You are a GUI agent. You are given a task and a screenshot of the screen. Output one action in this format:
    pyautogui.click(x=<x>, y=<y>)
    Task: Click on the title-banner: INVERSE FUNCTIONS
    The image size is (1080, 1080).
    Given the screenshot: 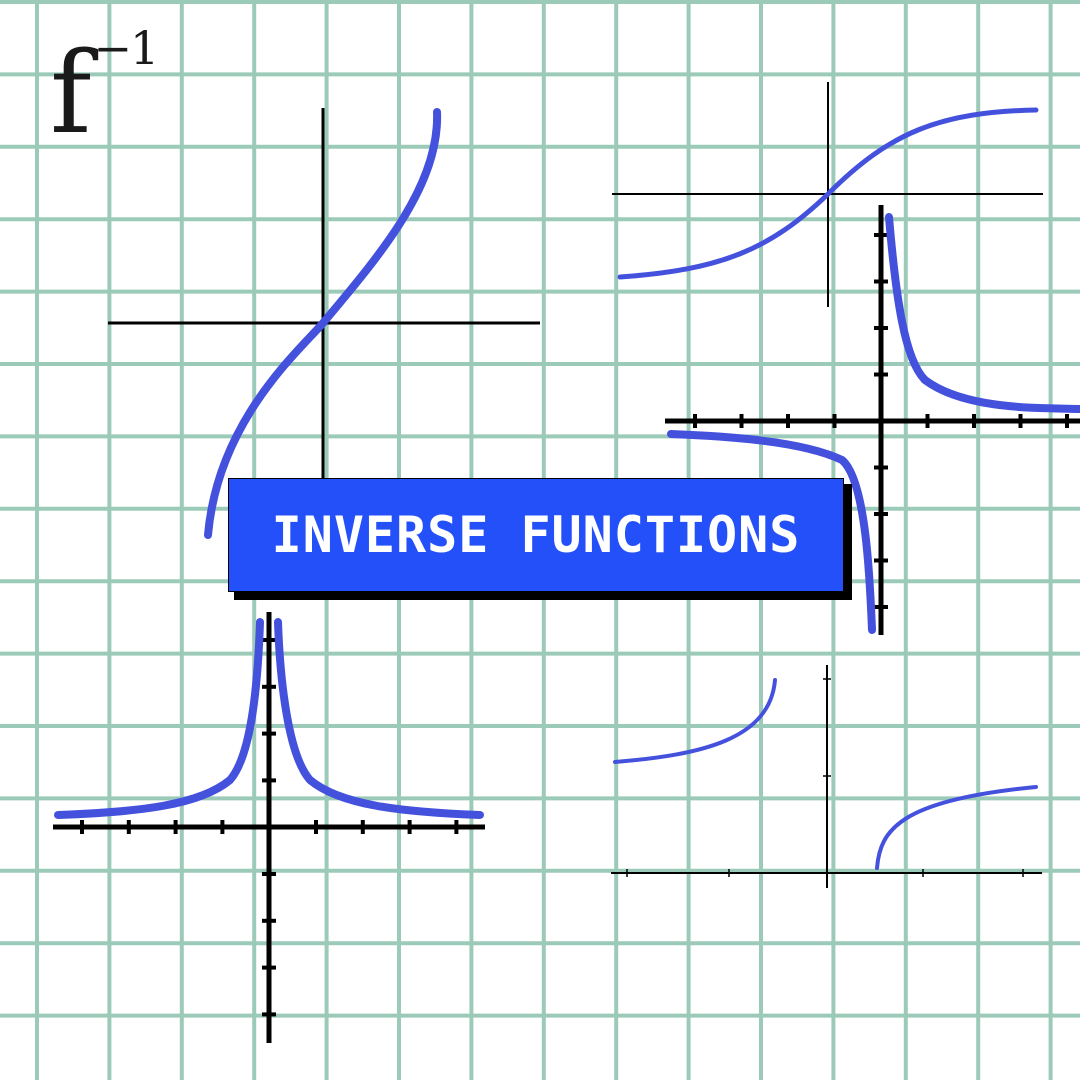 What is the action you would take?
    pyautogui.click(x=536, y=535)
    